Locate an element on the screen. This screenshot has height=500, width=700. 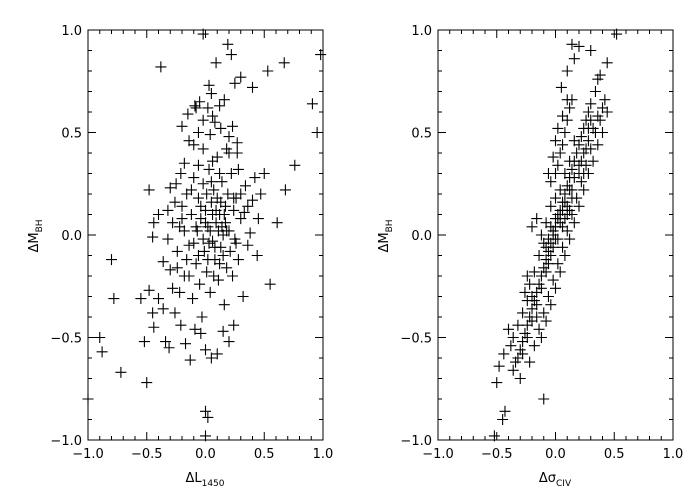
y-tick-label: −0.5 is located at coordinates (66, 339).